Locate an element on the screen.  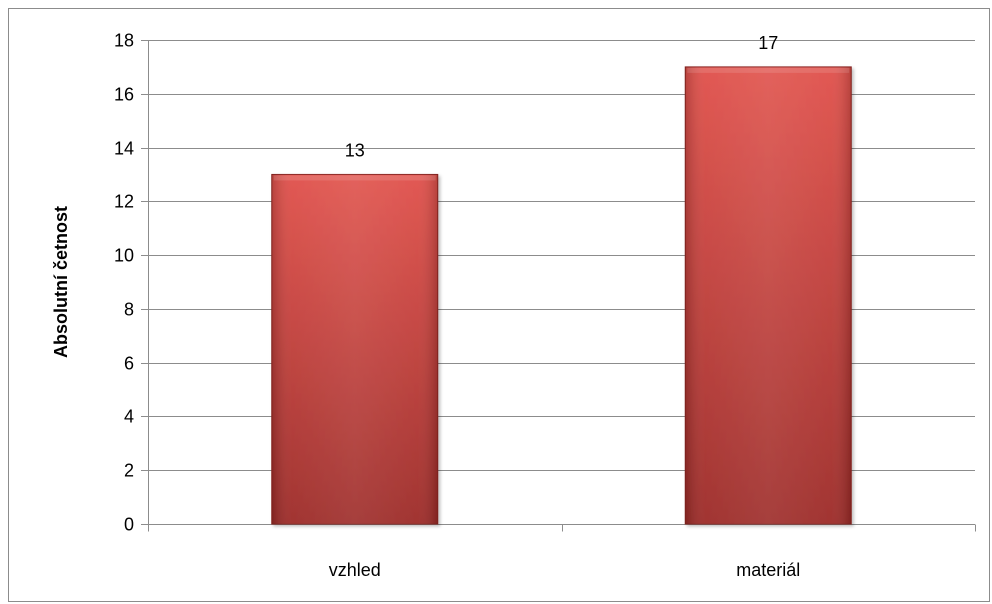
y-tick-label: 14 is located at coordinates (124, 149).